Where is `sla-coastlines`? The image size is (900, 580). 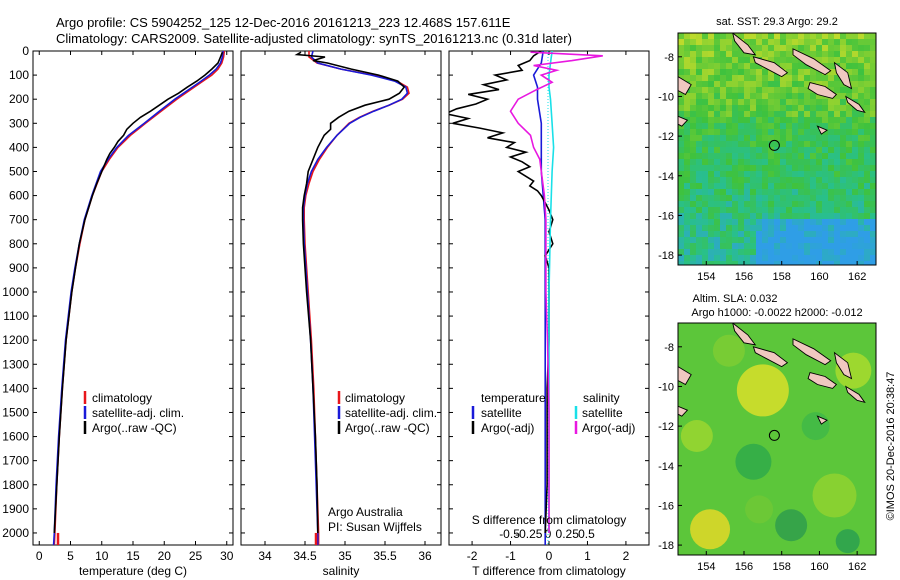 sla-coastlines is located at coordinates (772, 374).